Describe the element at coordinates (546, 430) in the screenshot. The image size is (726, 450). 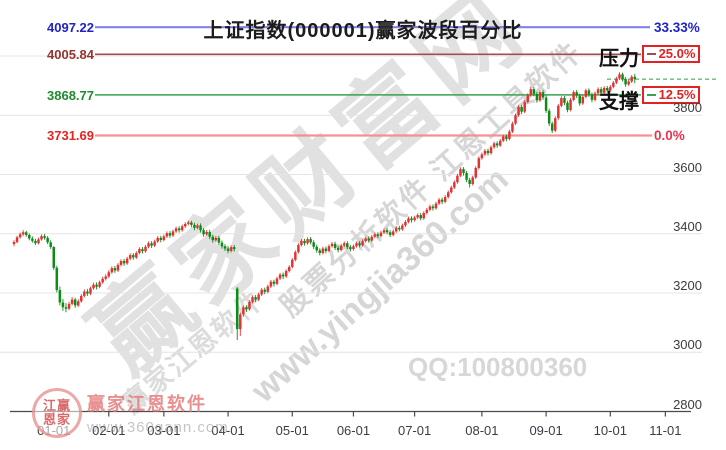
I see `x-axis-label: 09-01` at that location.